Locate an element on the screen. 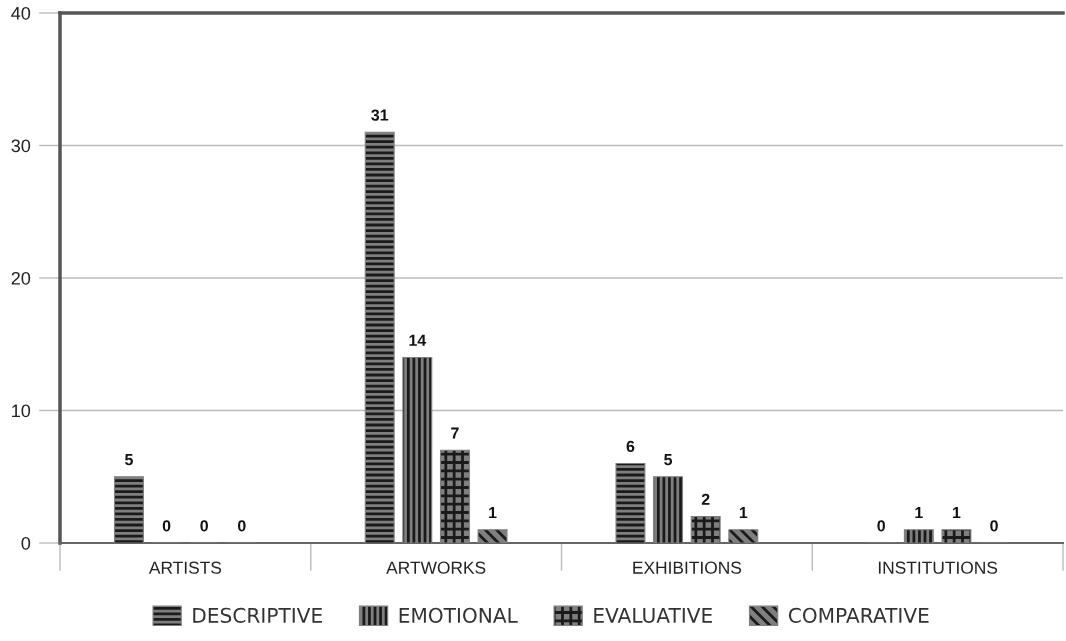  data-label: 2 is located at coordinates (705, 499).